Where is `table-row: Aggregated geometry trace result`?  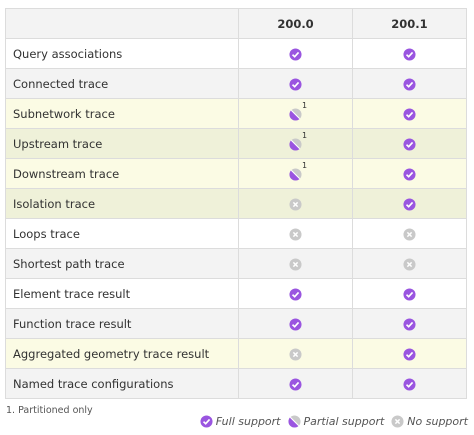
table-row: Aggregated geometry trace result is located at coordinates (235, 353).